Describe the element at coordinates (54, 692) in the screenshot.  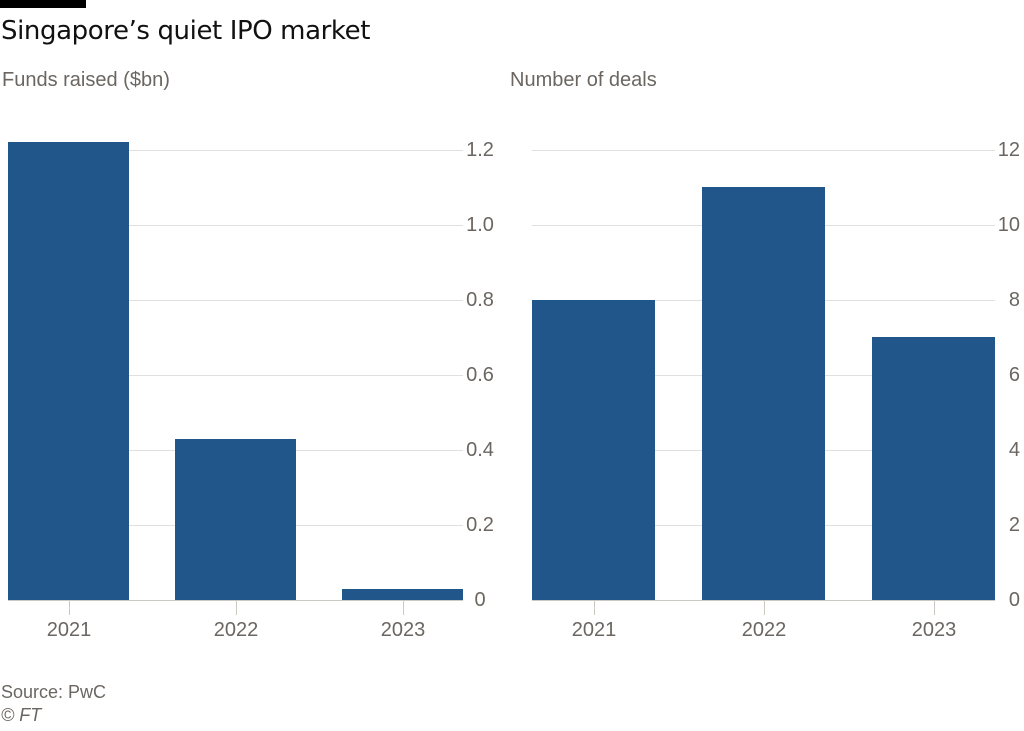
I see `source-note: Source: PwC` at that location.